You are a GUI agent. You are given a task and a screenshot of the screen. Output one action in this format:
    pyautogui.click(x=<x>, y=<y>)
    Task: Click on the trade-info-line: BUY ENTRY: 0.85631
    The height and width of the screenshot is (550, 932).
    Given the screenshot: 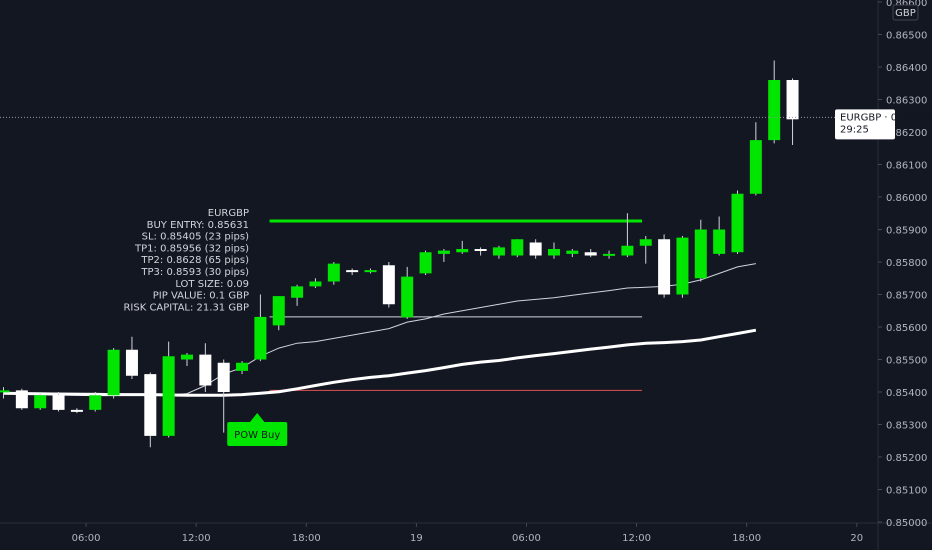 What is the action you would take?
    pyautogui.click(x=198, y=225)
    